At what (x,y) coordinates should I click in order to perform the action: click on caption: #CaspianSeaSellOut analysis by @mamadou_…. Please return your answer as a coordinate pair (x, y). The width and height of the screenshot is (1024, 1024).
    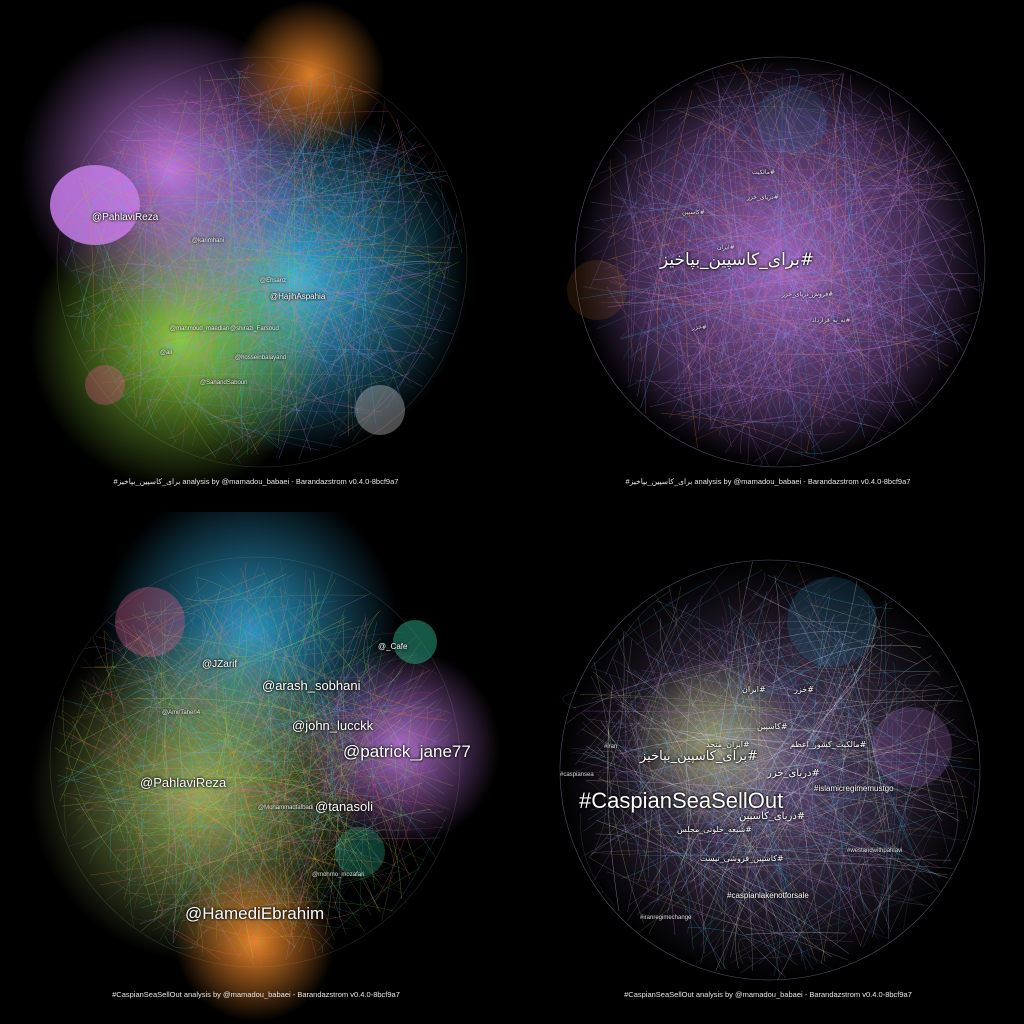
    Looking at the image, I should click on (768, 994).